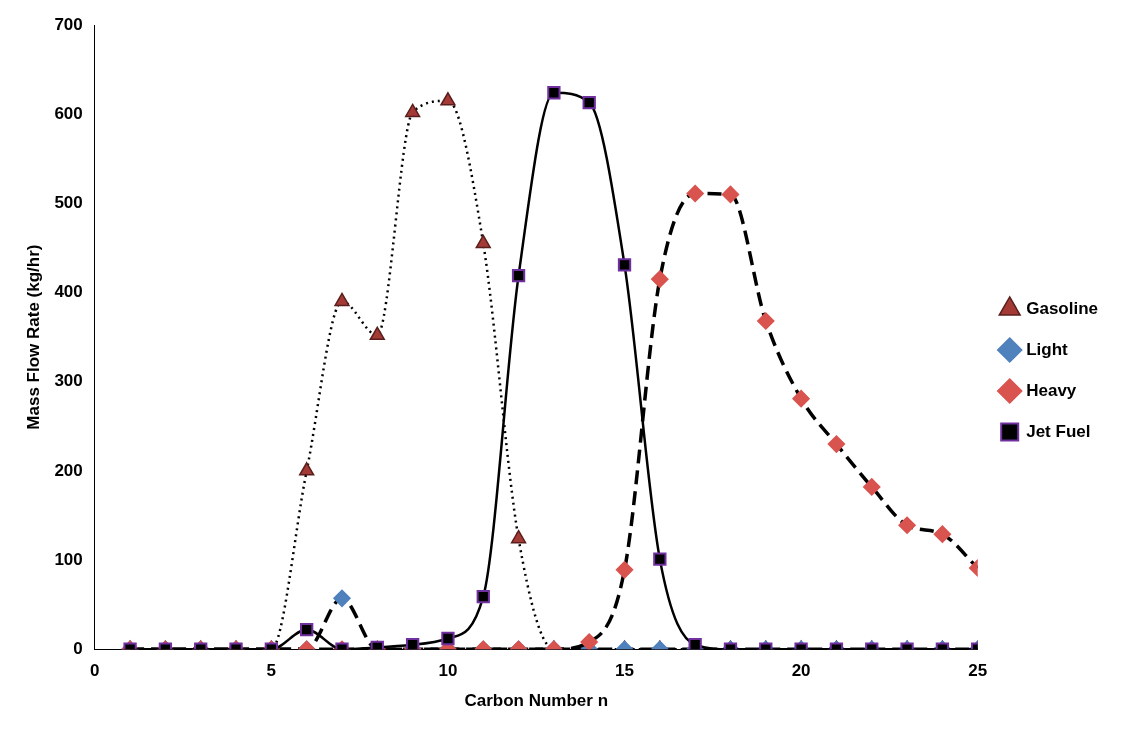  Describe the element at coordinates (68, 381) in the screenshot. I see `y-tick-label: 300` at that location.